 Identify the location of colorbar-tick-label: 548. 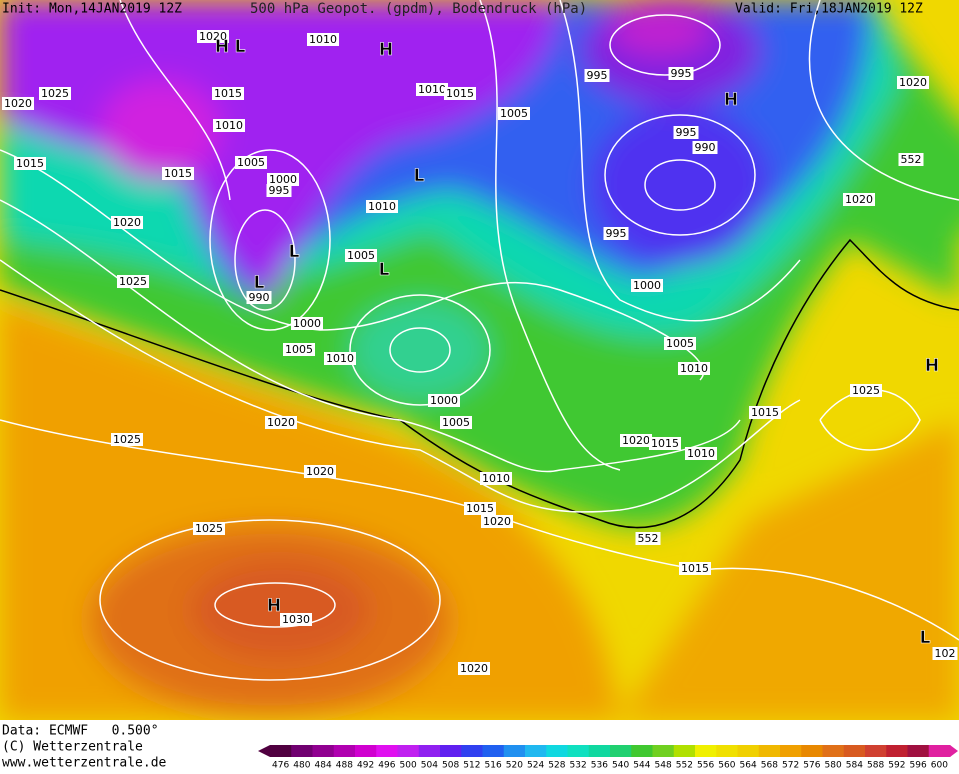
(663, 766).